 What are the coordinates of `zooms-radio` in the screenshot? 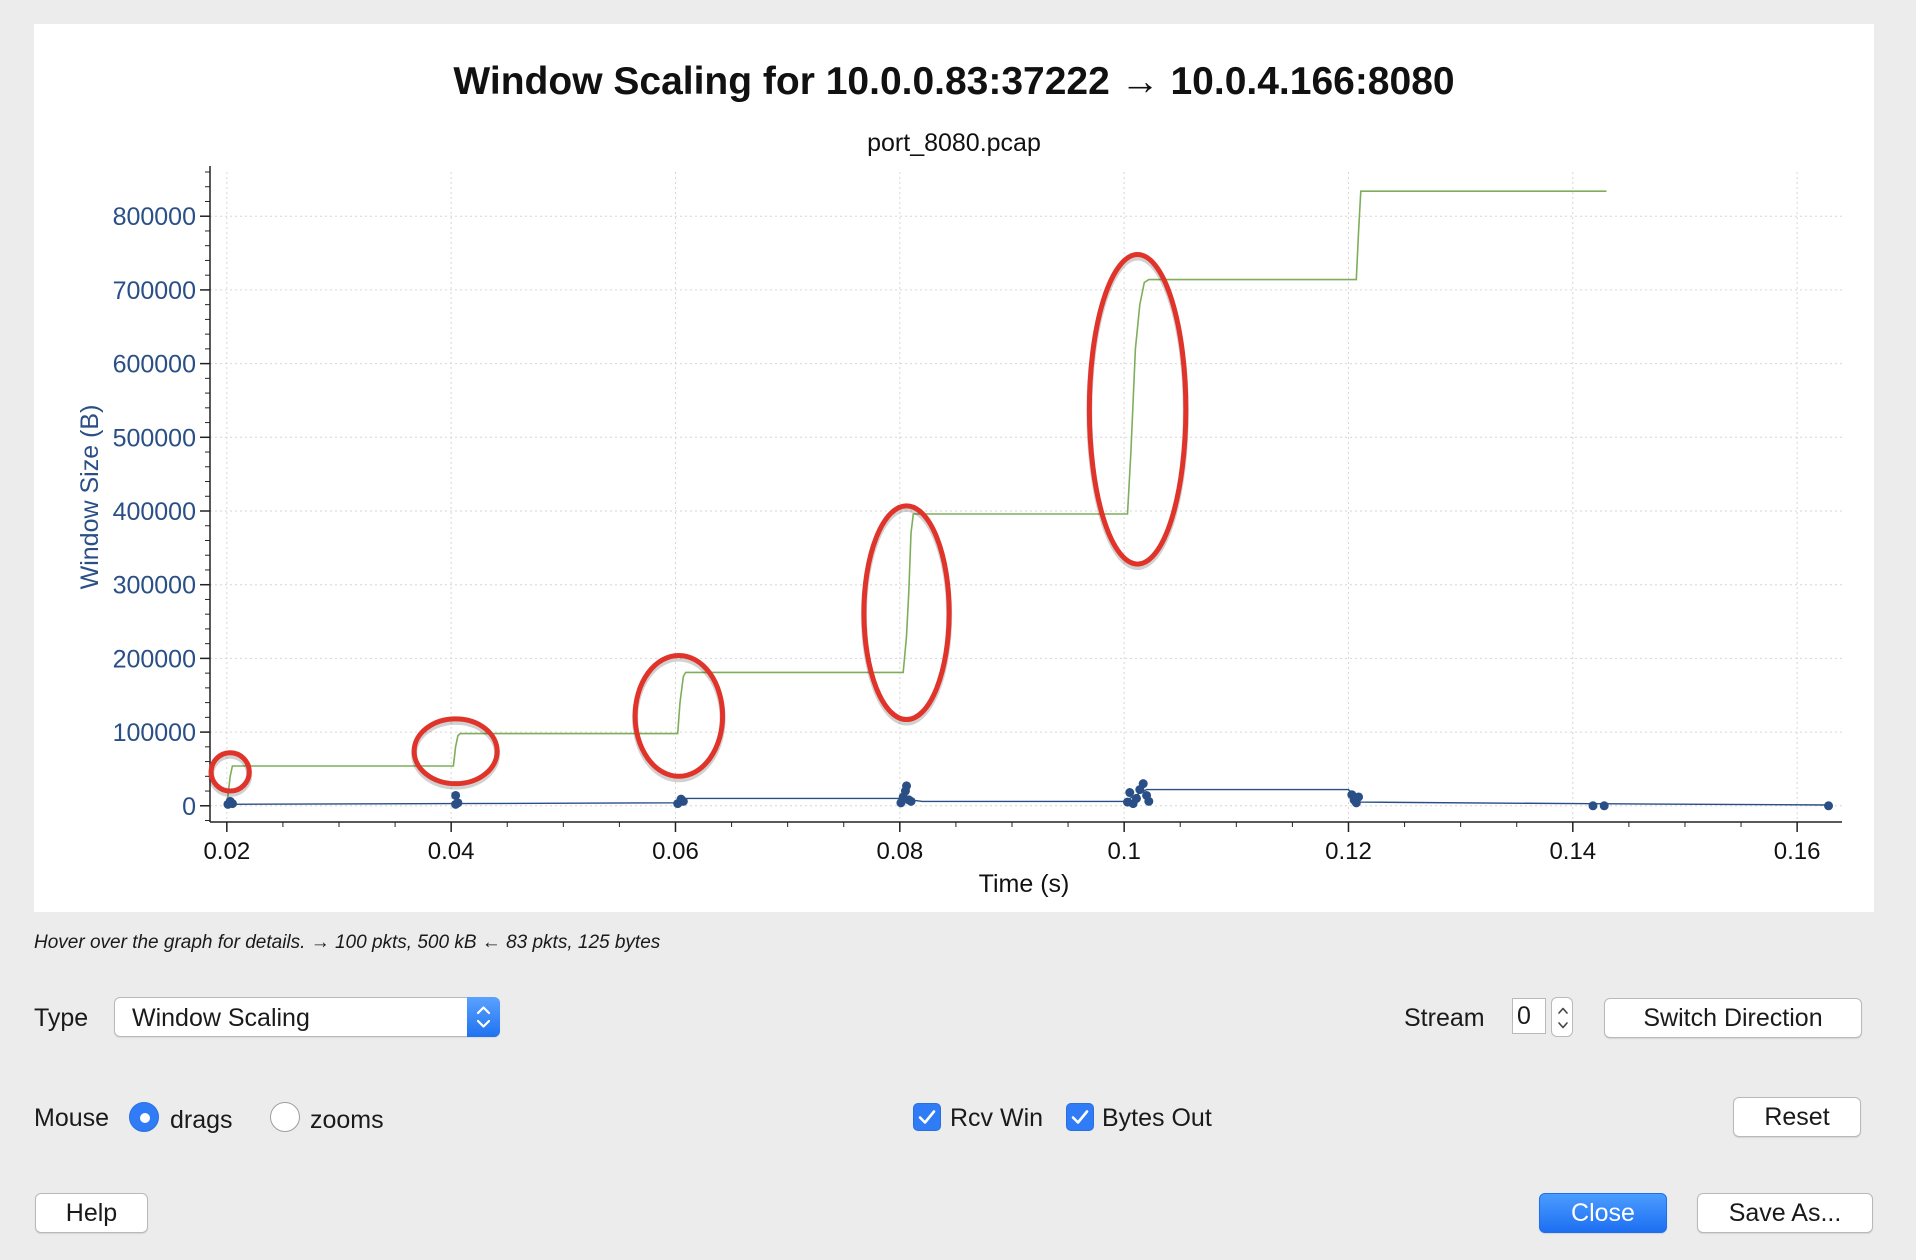 It's located at (285, 1117).